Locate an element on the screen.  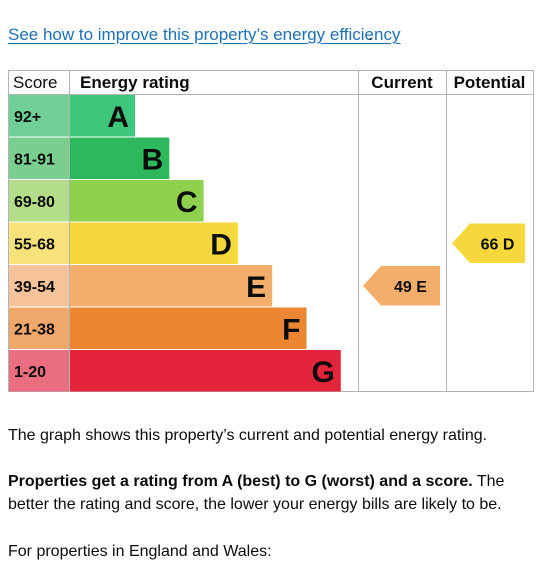
score-cell-e is located at coordinates (39, 286).